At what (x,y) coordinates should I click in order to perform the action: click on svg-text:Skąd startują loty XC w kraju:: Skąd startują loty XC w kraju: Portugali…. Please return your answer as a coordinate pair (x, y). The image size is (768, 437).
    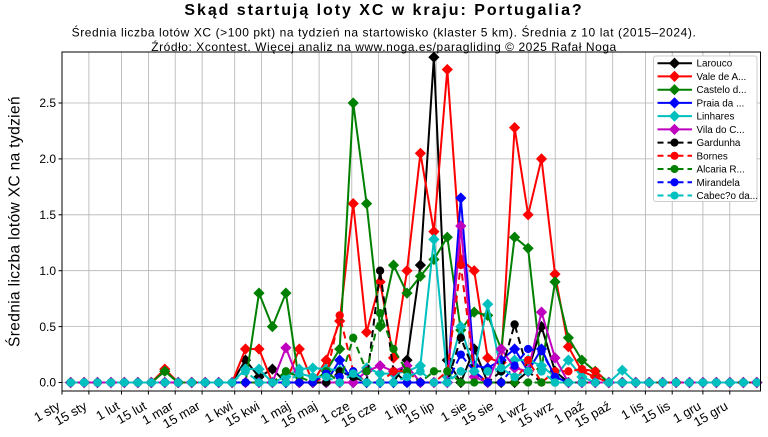
    Looking at the image, I should click on (383, 10).